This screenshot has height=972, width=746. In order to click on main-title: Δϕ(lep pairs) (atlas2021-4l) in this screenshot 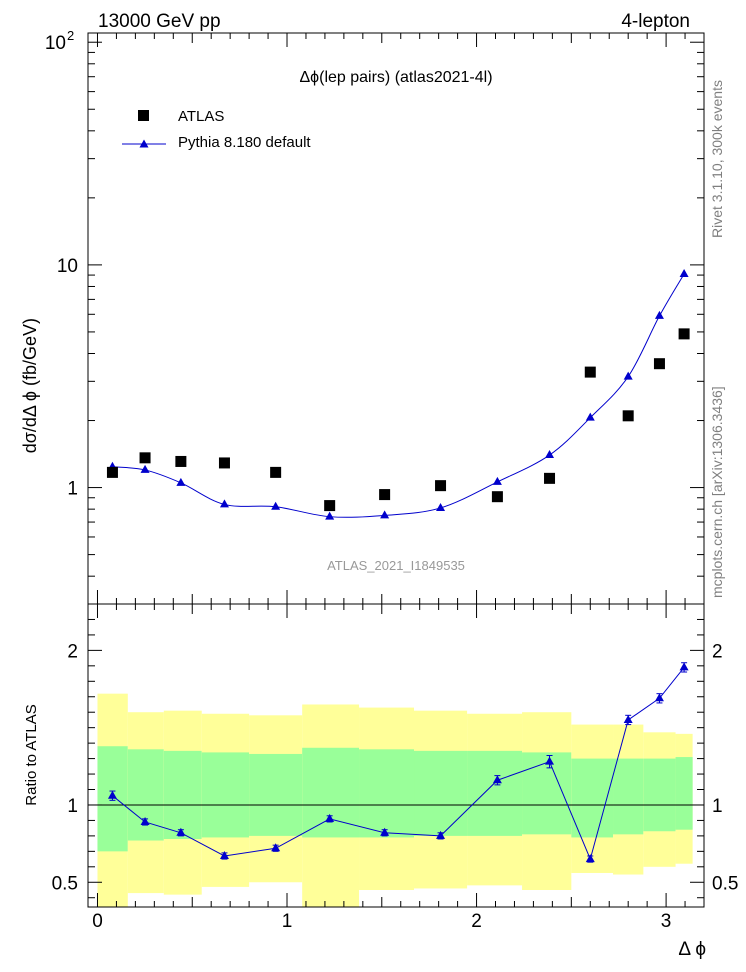, I will do `click(395, 77)`.